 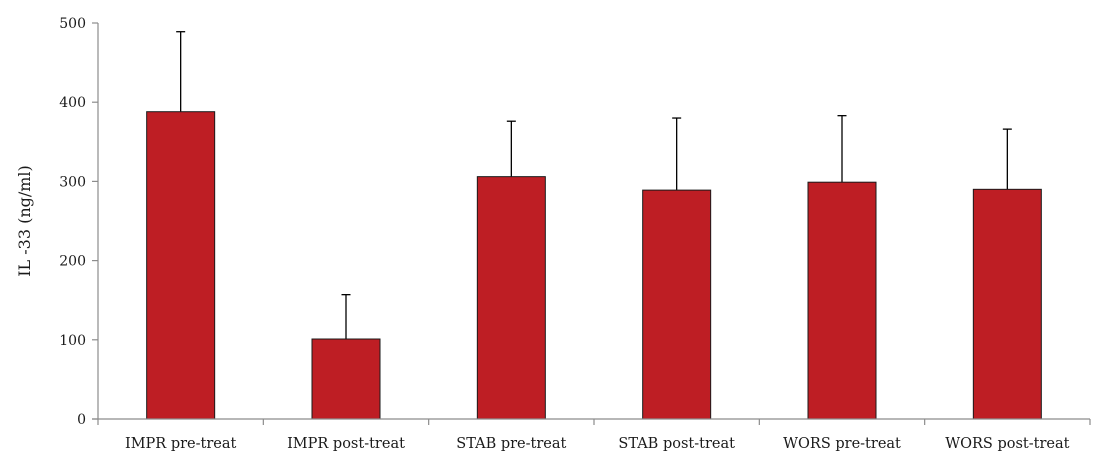 I want to click on y-axis-title: IL -33 (ng/ml), so click(x=24, y=221).